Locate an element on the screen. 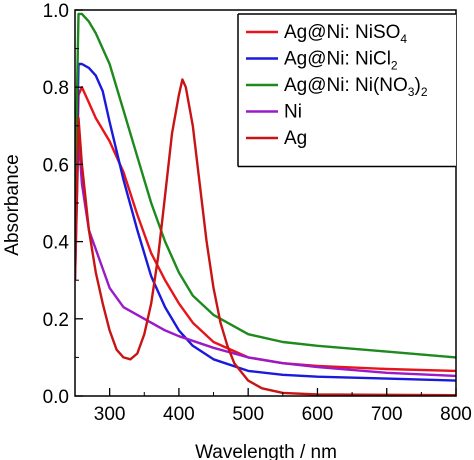  y-axis-title: Absorbance is located at coordinates (12, 204).